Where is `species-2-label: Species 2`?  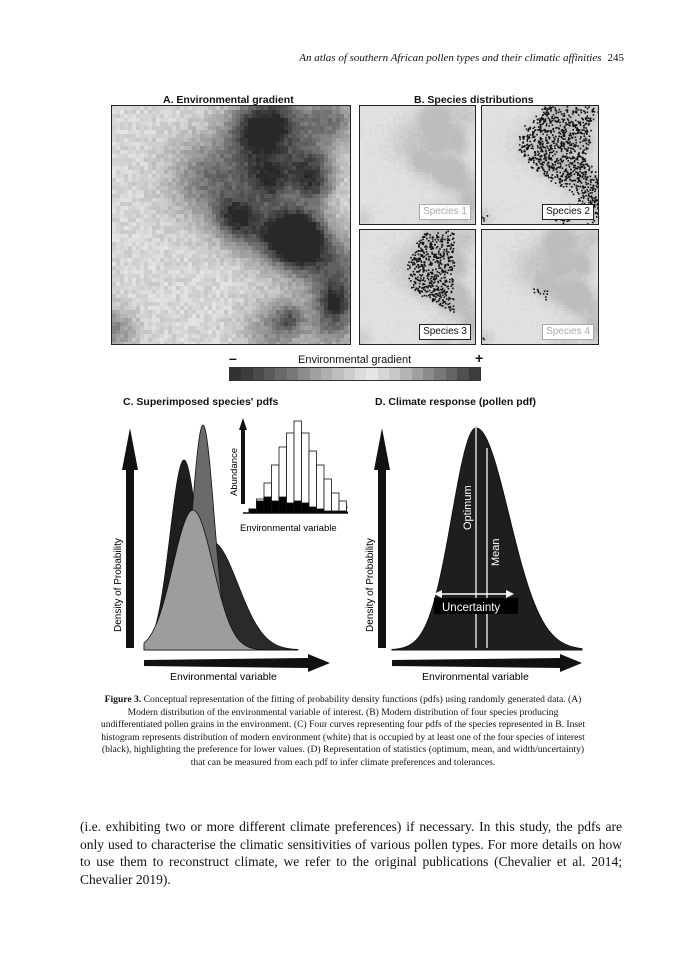 species-2-label: Species 2 is located at coordinates (568, 212).